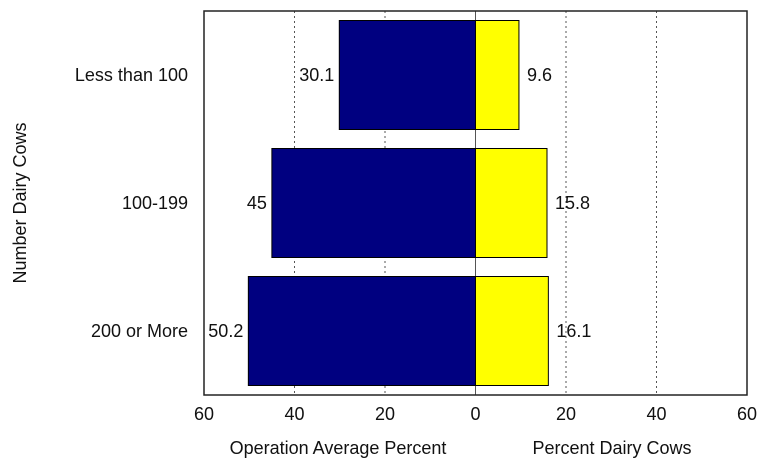 This screenshot has height=463, width=759. What do you see at coordinates (131, 75) in the screenshot?
I see `category-label: Less than 100` at bounding box center [131, 75].